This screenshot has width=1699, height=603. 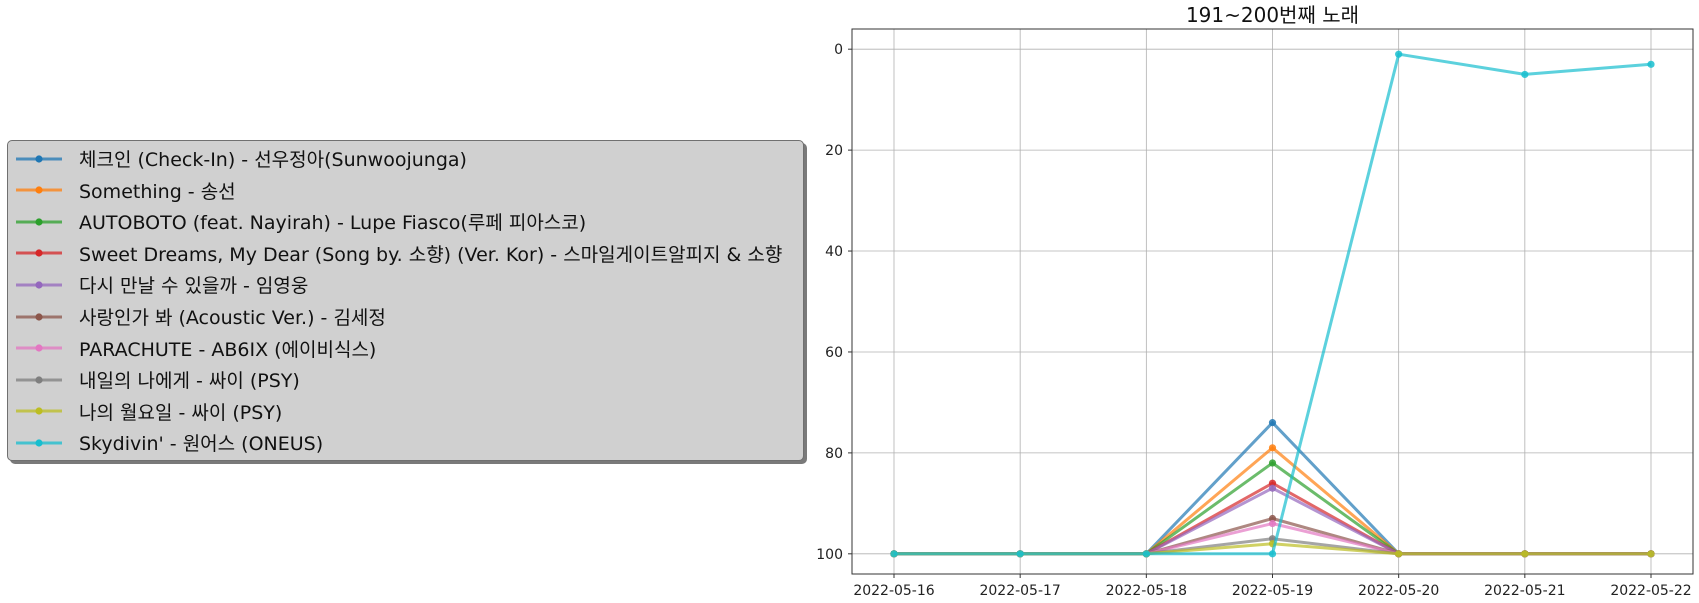 I want to click on y-tick-label: 20, so click(x=834, y=151).